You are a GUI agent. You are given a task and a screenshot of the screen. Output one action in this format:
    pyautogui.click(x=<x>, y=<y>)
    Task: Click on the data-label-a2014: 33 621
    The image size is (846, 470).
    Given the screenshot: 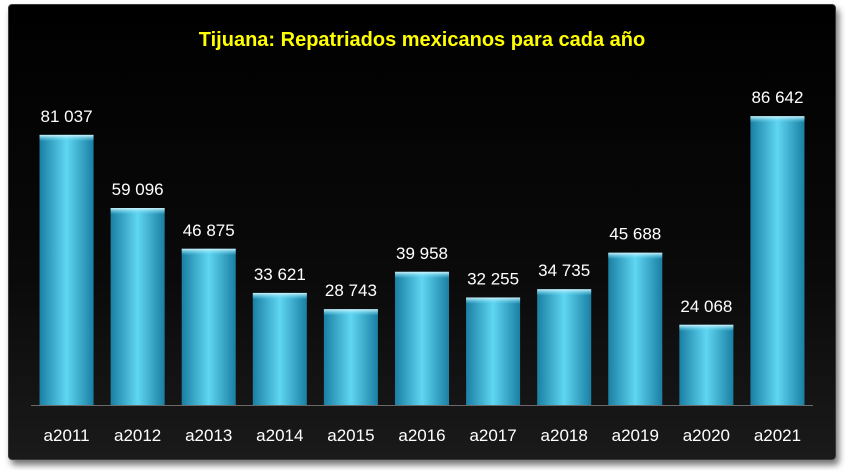 What is the action you would take?
    pyautogui.click(x=280, y=274)
    